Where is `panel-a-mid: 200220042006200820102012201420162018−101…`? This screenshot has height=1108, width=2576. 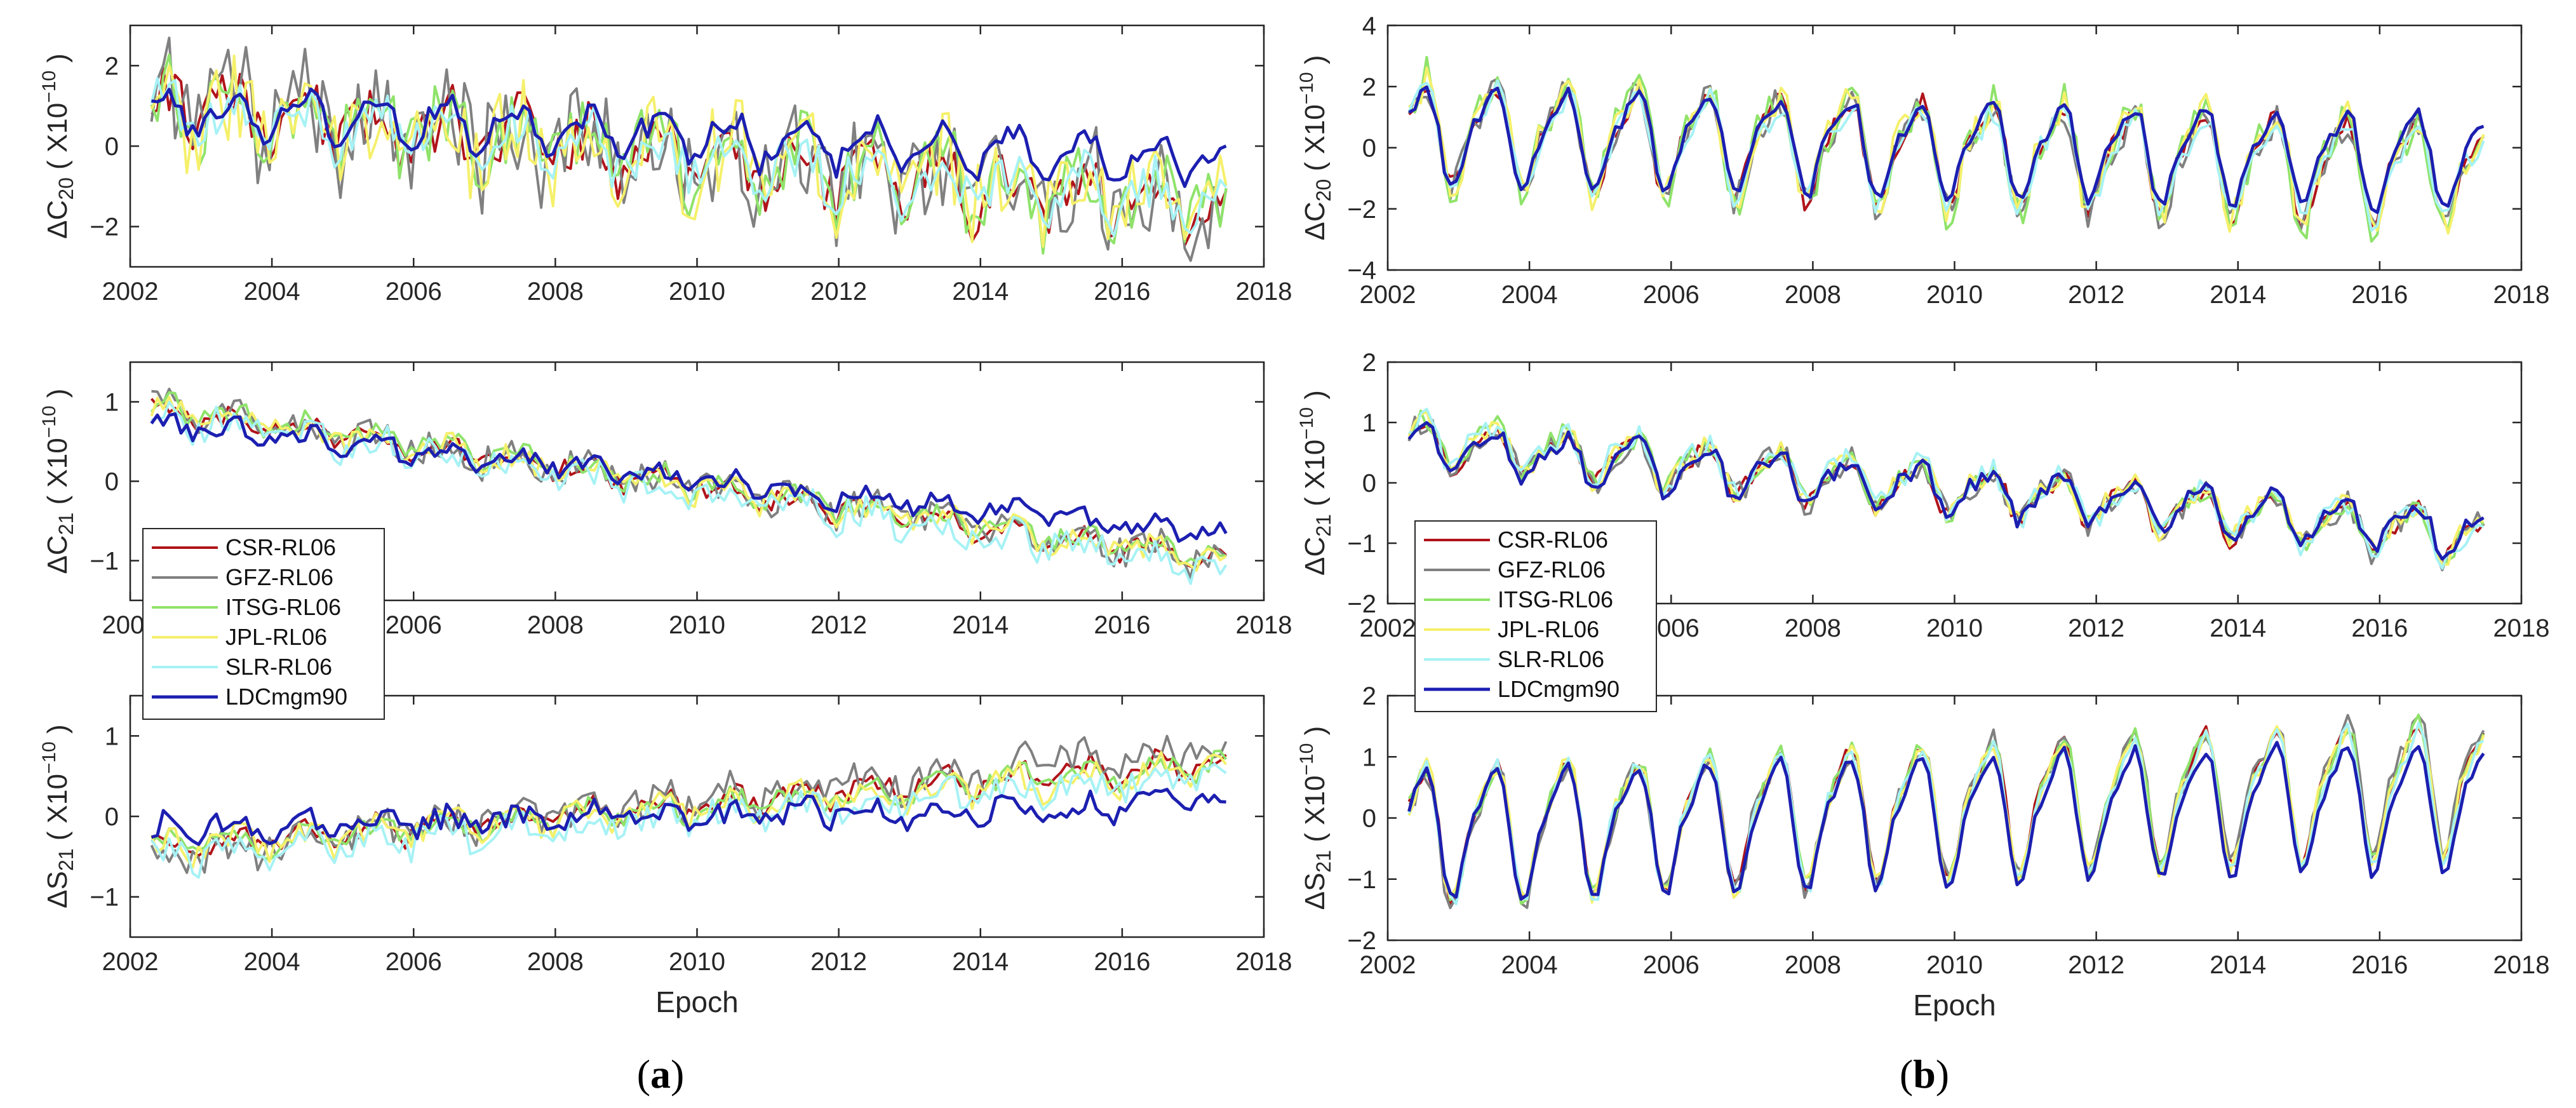
panel-a-mid: 200220042006200820102012201420162018−101… is located at coordinates (665, 500).